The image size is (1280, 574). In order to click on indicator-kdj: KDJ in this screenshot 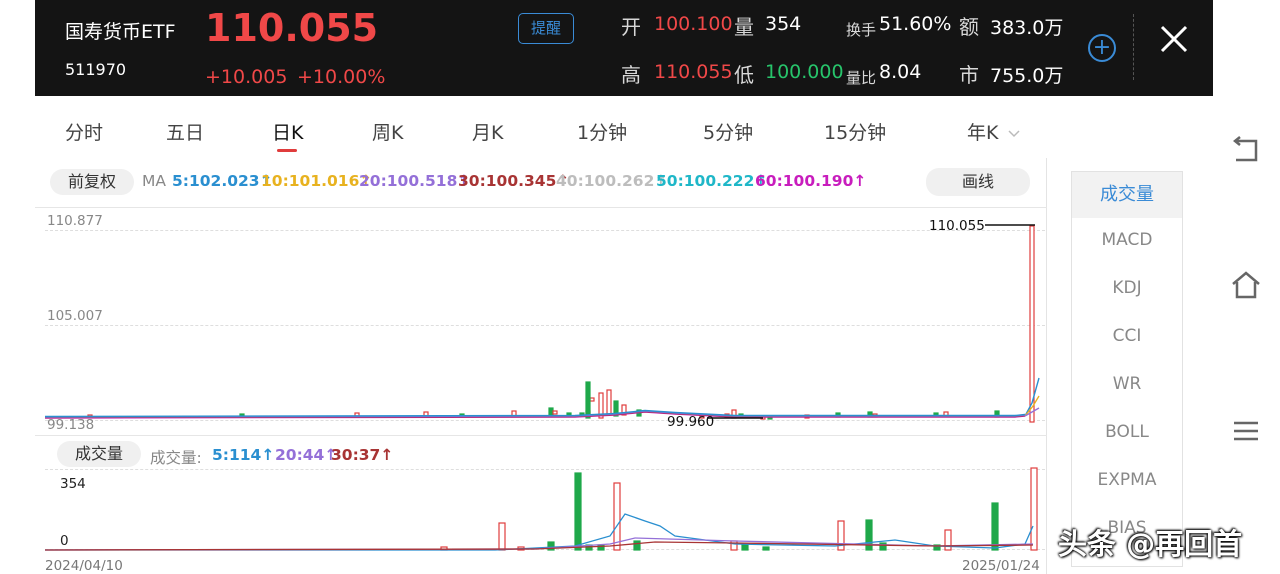, I will do `click(1127, 288)`.